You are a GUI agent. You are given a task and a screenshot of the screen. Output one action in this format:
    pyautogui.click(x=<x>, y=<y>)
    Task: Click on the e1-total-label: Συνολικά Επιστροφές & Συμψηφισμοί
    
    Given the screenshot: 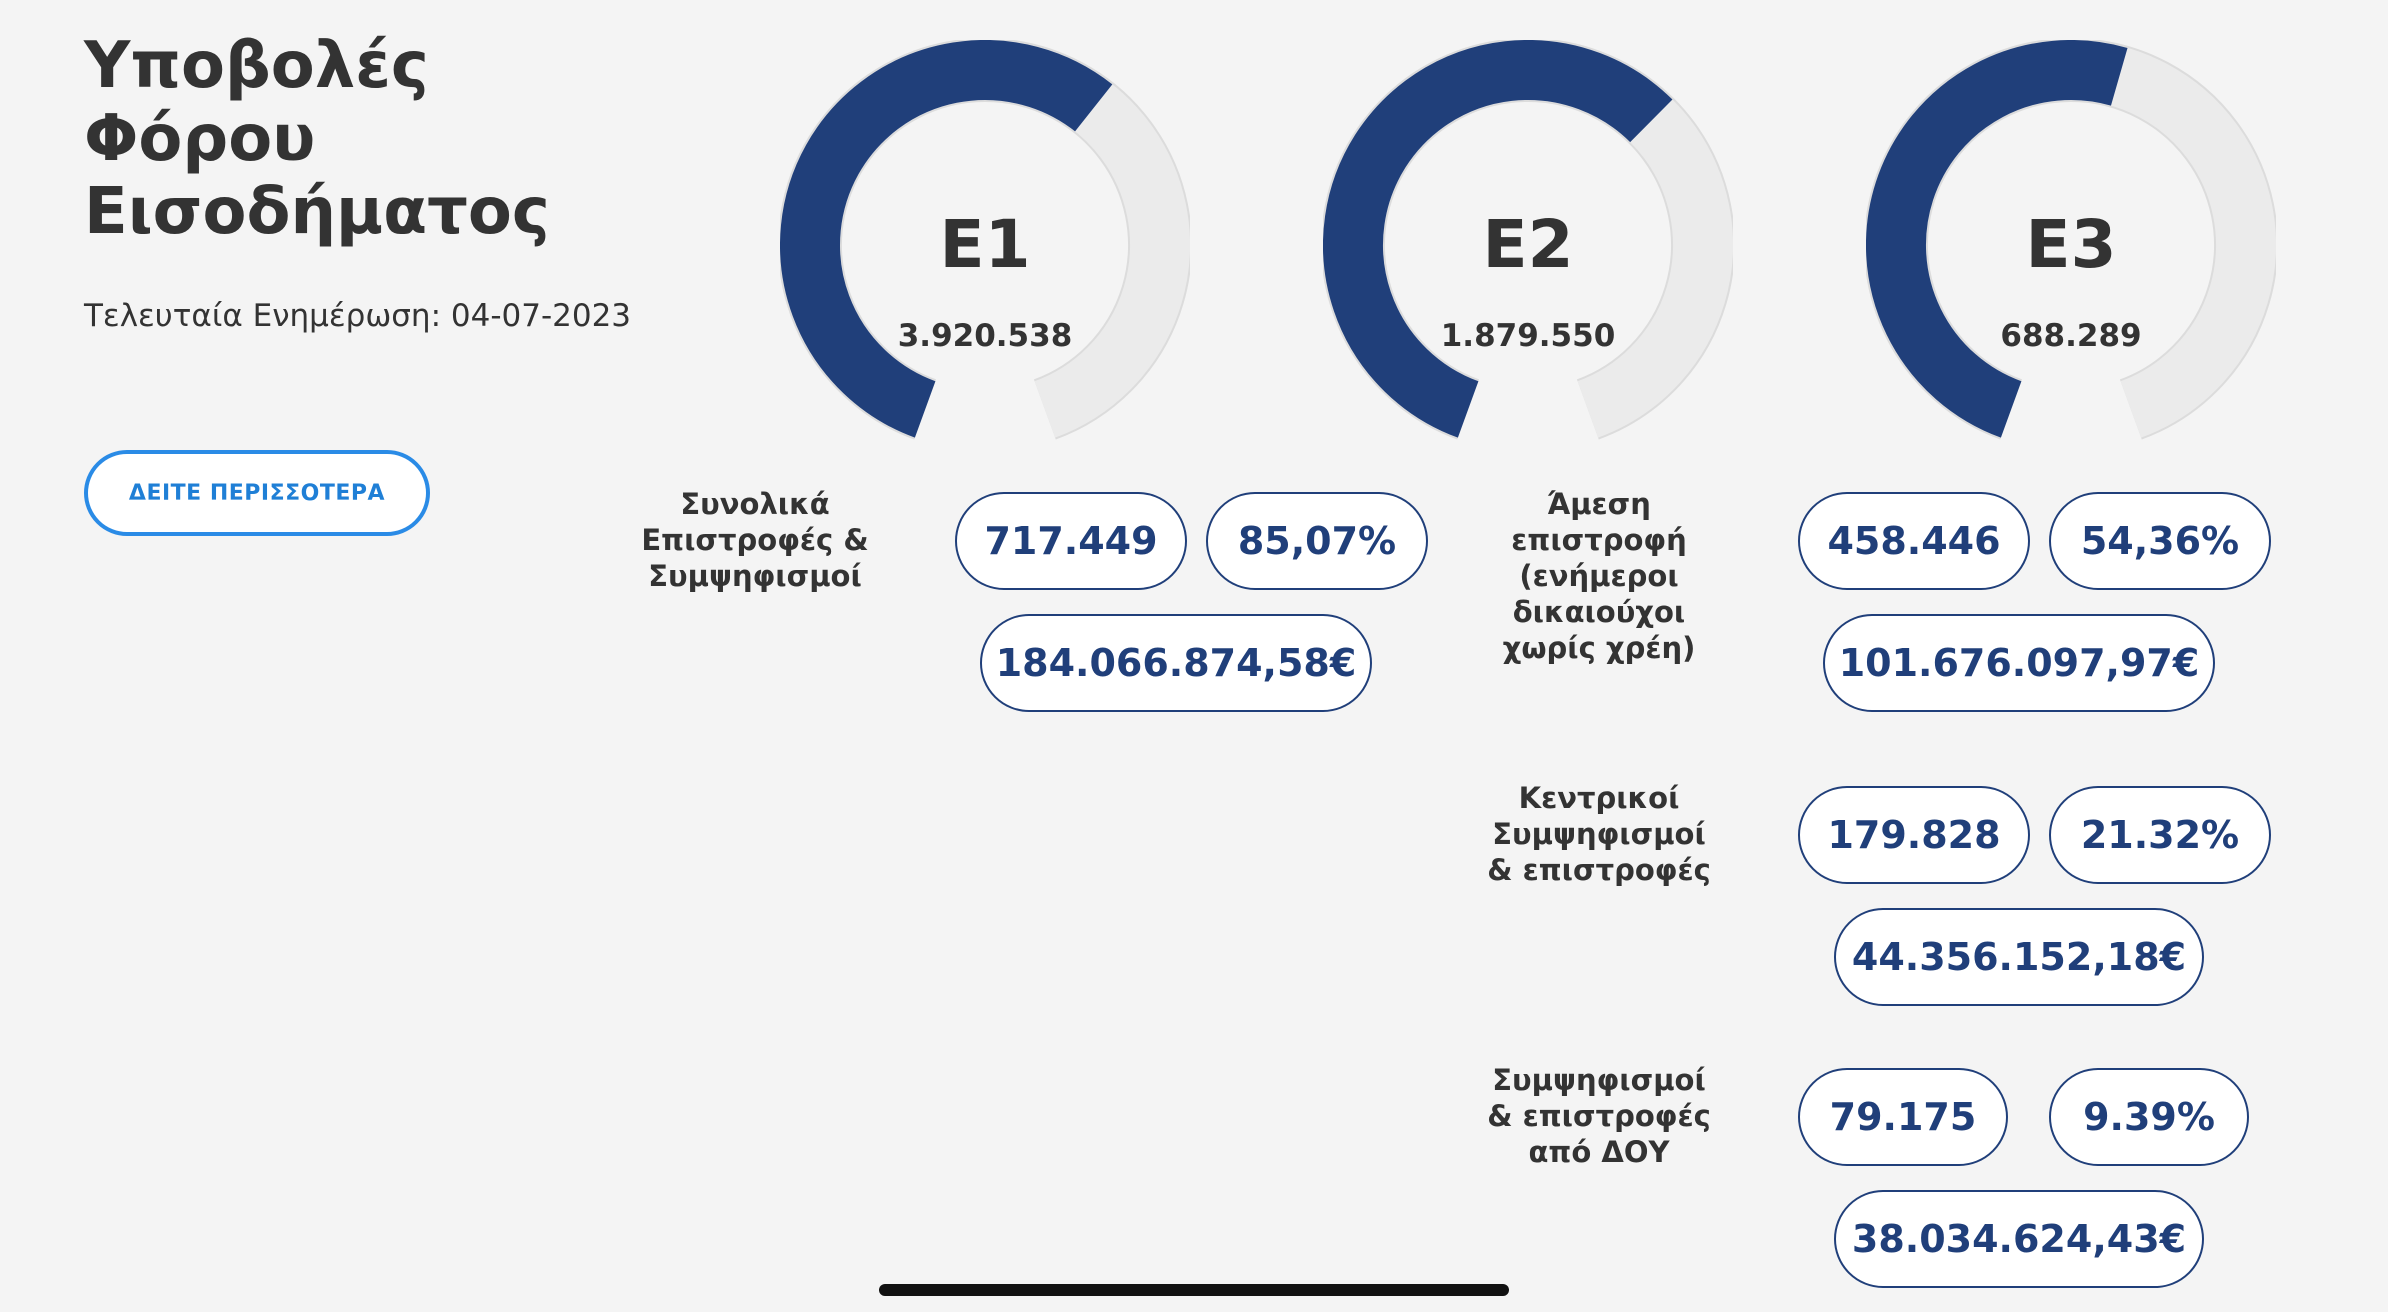 What is the action you would take?
    pyautogui.click(x=755, y=540)
    